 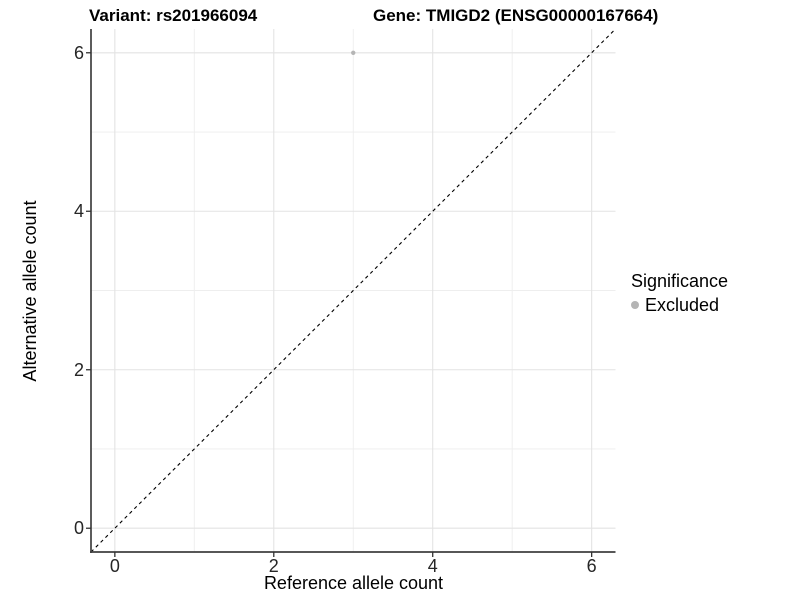 What do you see at coordinates (114, 566) in the screenshot?
I see `x-tick-label: 0` at bounding box center [114, 566].